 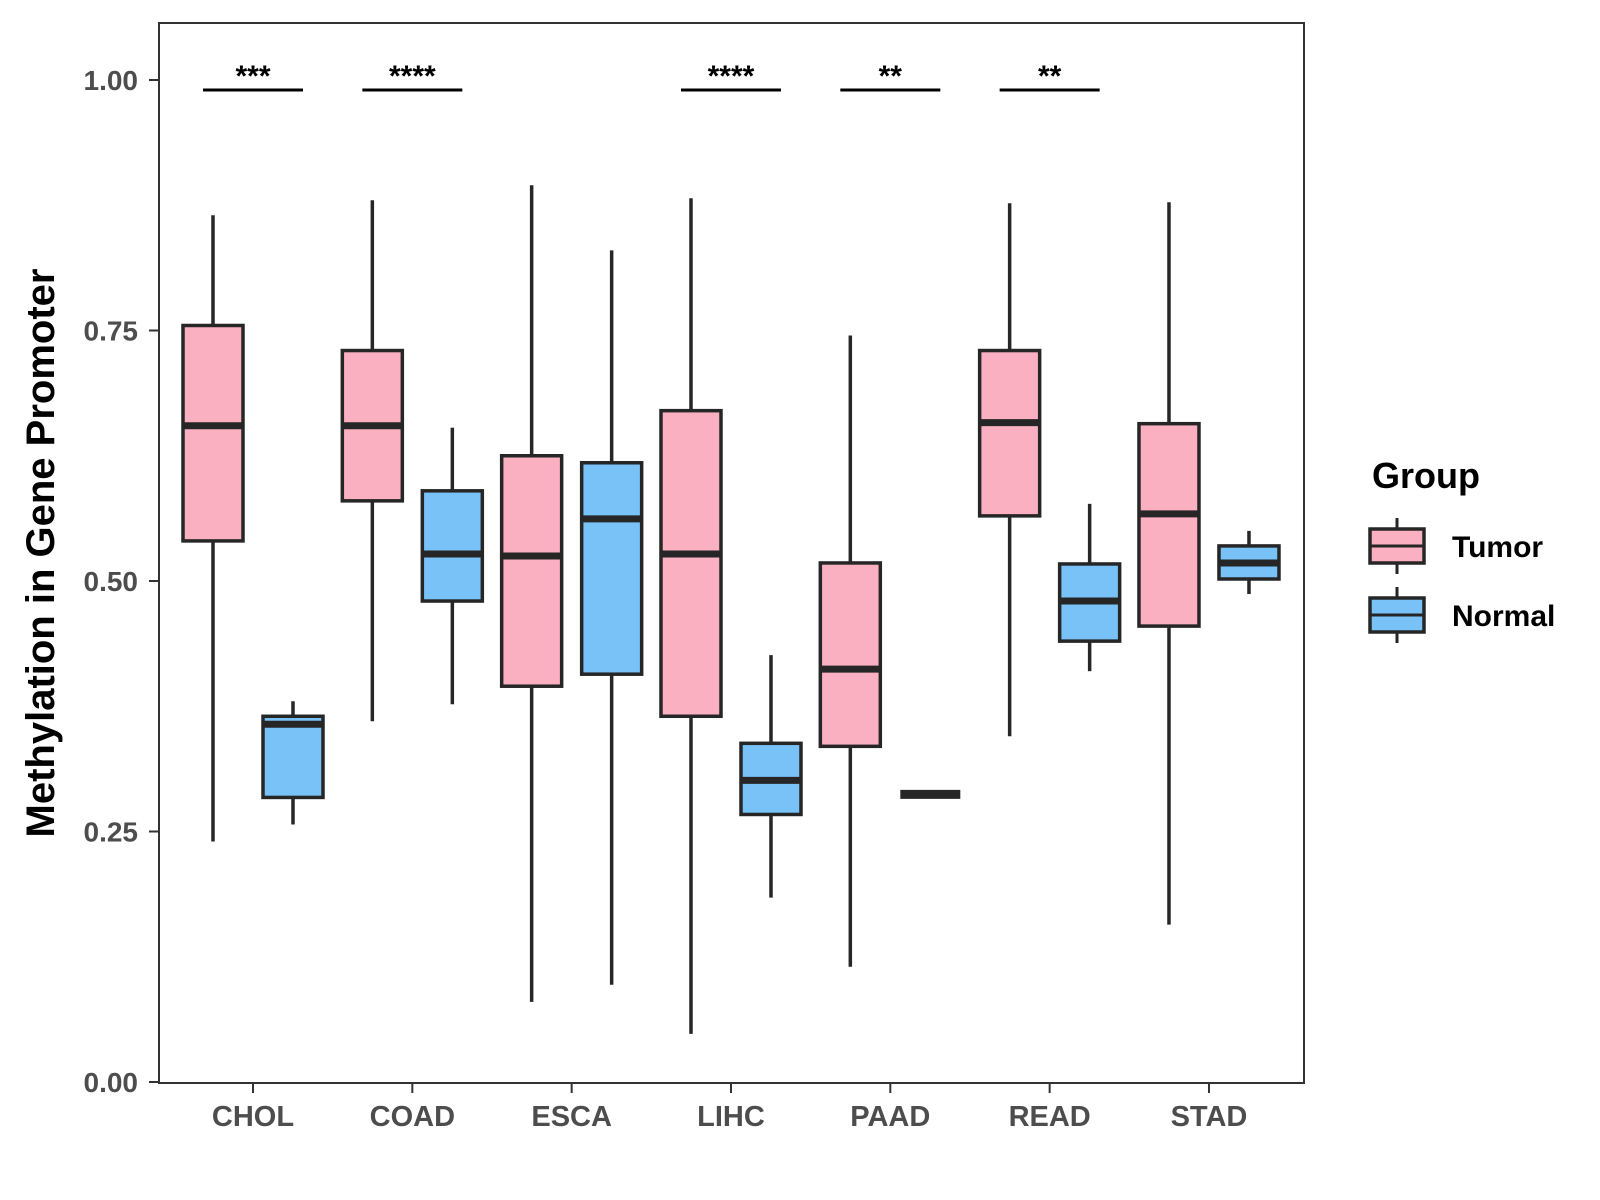 I want to click on box-tumor-read, so click(x=1009, y=470).